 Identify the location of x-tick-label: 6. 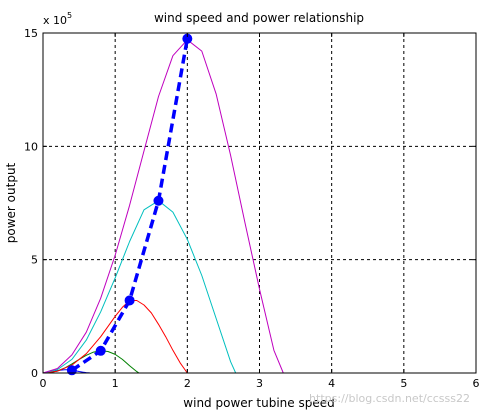
(476, 383).